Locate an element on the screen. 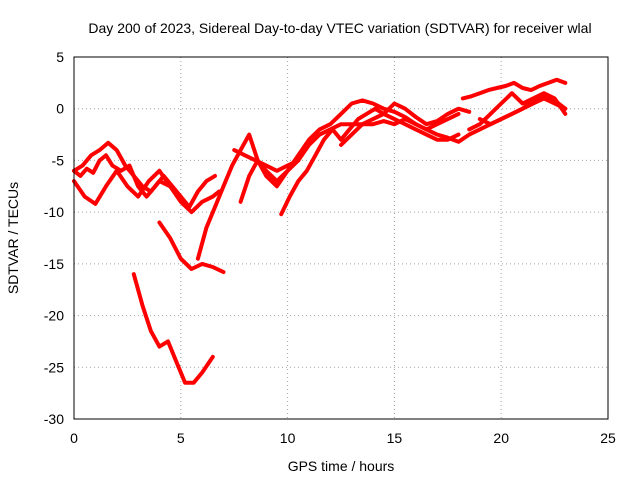 The image size is (640, 480). series-line-track-h is located at coordinates (266, 160).